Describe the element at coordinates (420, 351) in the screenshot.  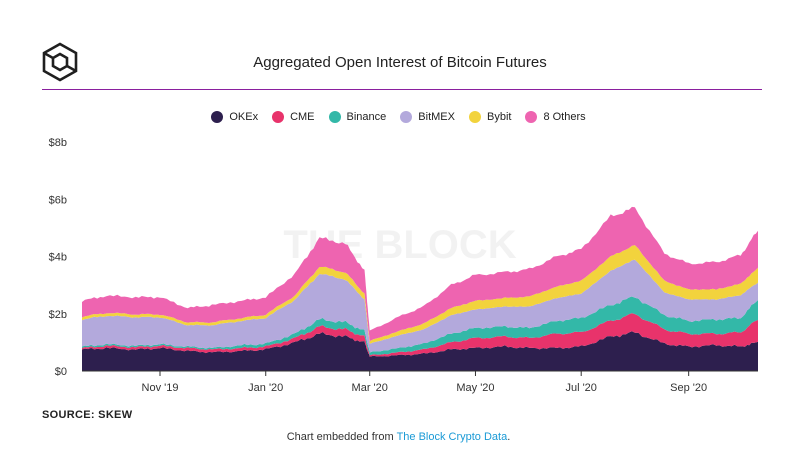
I see `area-series-okex` at that location.